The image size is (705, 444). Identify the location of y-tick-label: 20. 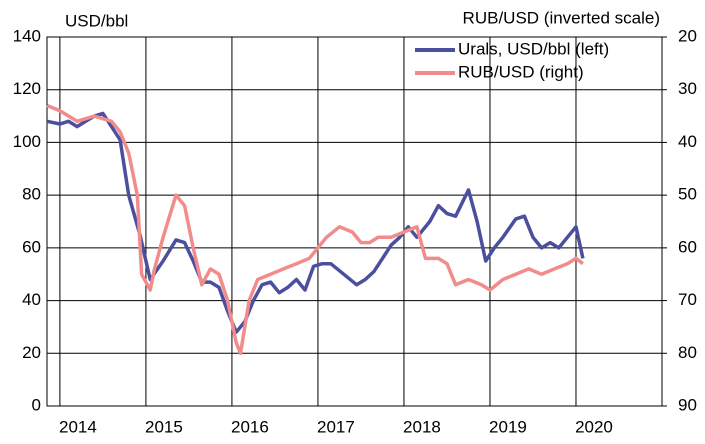
(31, 352).